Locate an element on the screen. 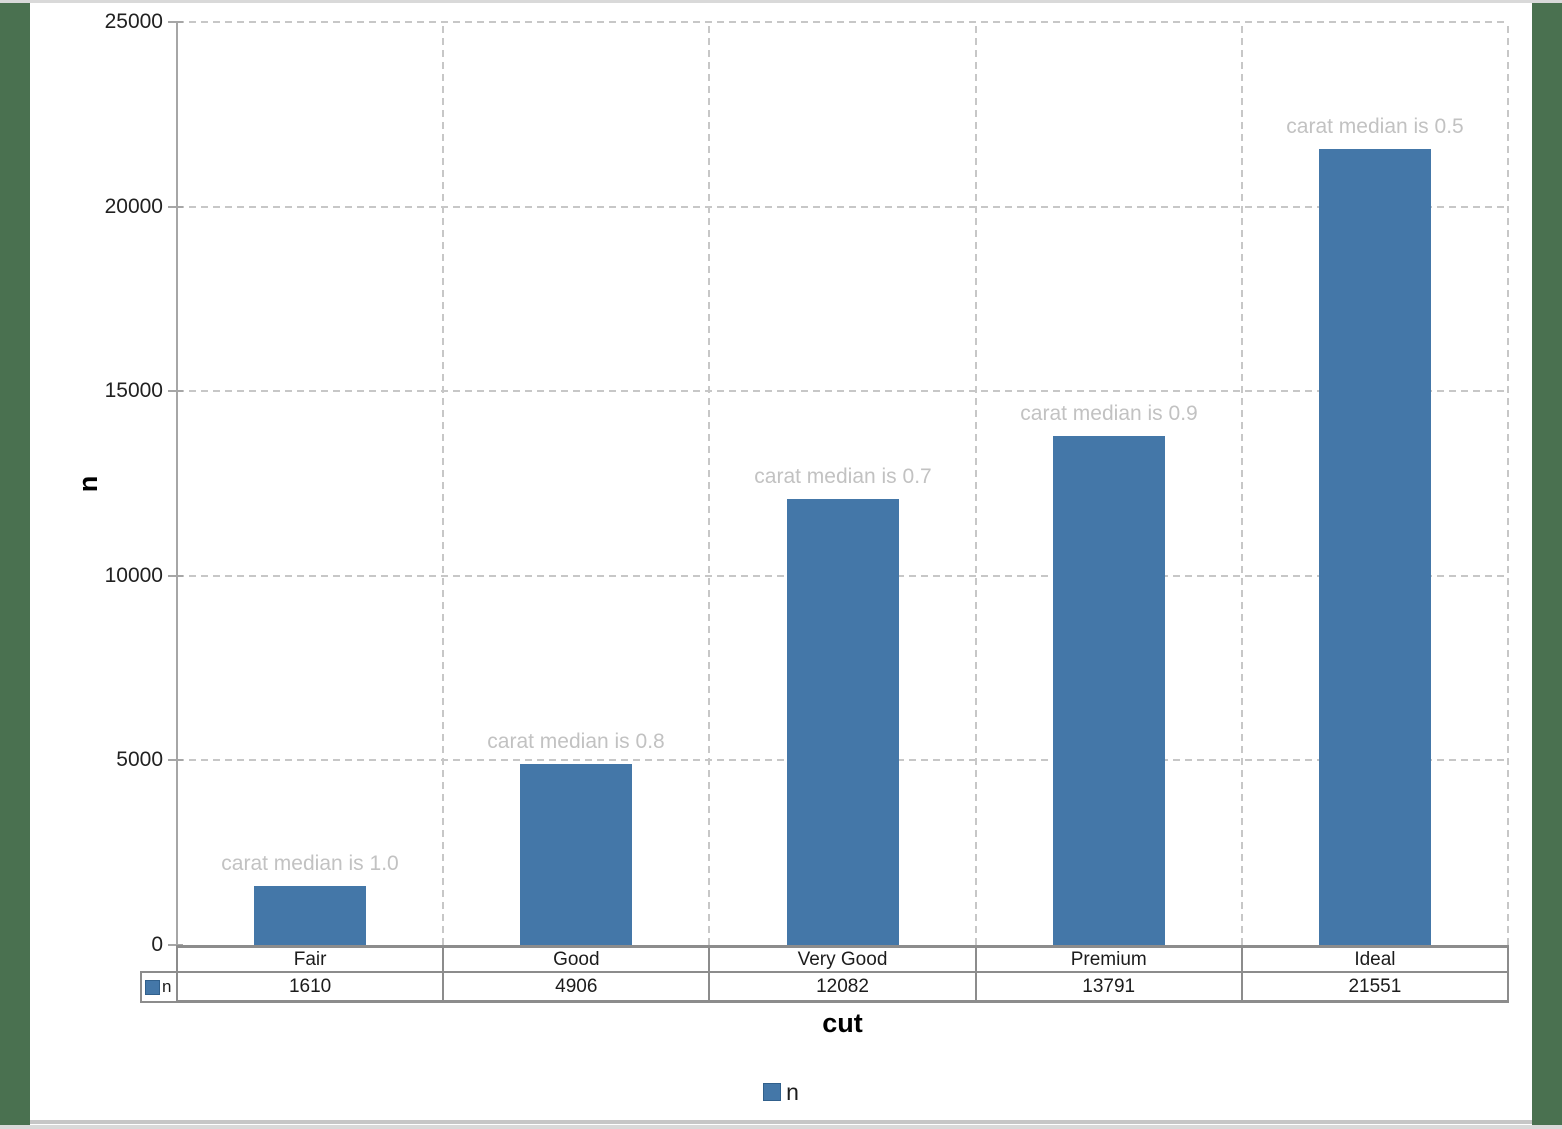  window-bottom-edge is located at coordinates (781, 1127).